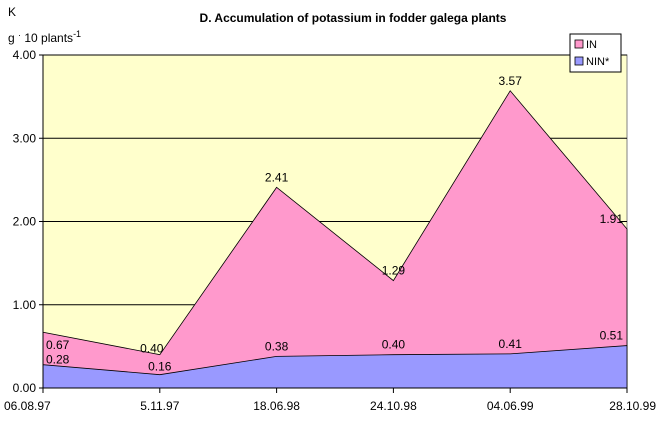 Image resolution: width=660 pixels, height=426 pixels. What do you see at coordinates (632, 406) in the screenshot?
I see `x-tick-label: 28.10.99` at bounding box center [632, 406].